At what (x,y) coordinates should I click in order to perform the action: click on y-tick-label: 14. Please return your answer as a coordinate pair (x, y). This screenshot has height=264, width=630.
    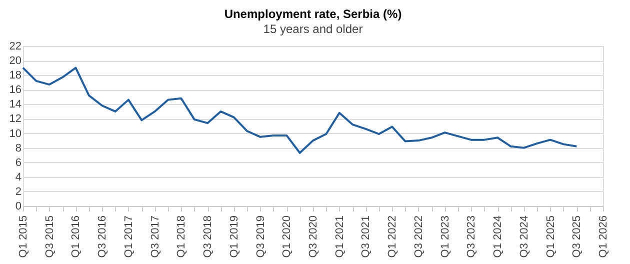
    Looking at the image, I should click on (15, 104).